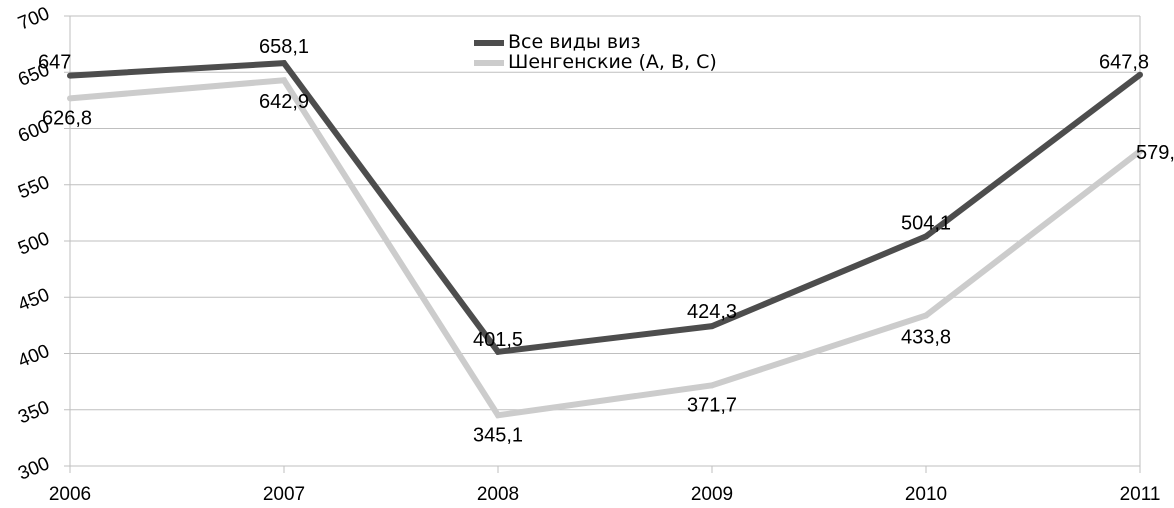 Image resolution: width=1174 pixels, height=508 pixels. Describe the element at coordinates (70, 494) in the screenshot. I see `x-tick-label: 2006` at that location.